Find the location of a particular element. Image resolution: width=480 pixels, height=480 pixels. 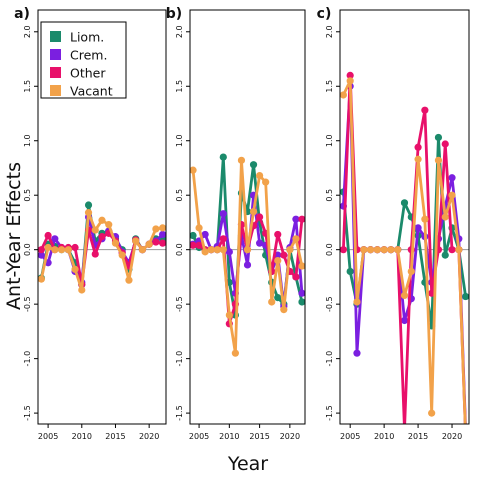

legend-label-liom: Liom. is located at coordinates (87, 37).